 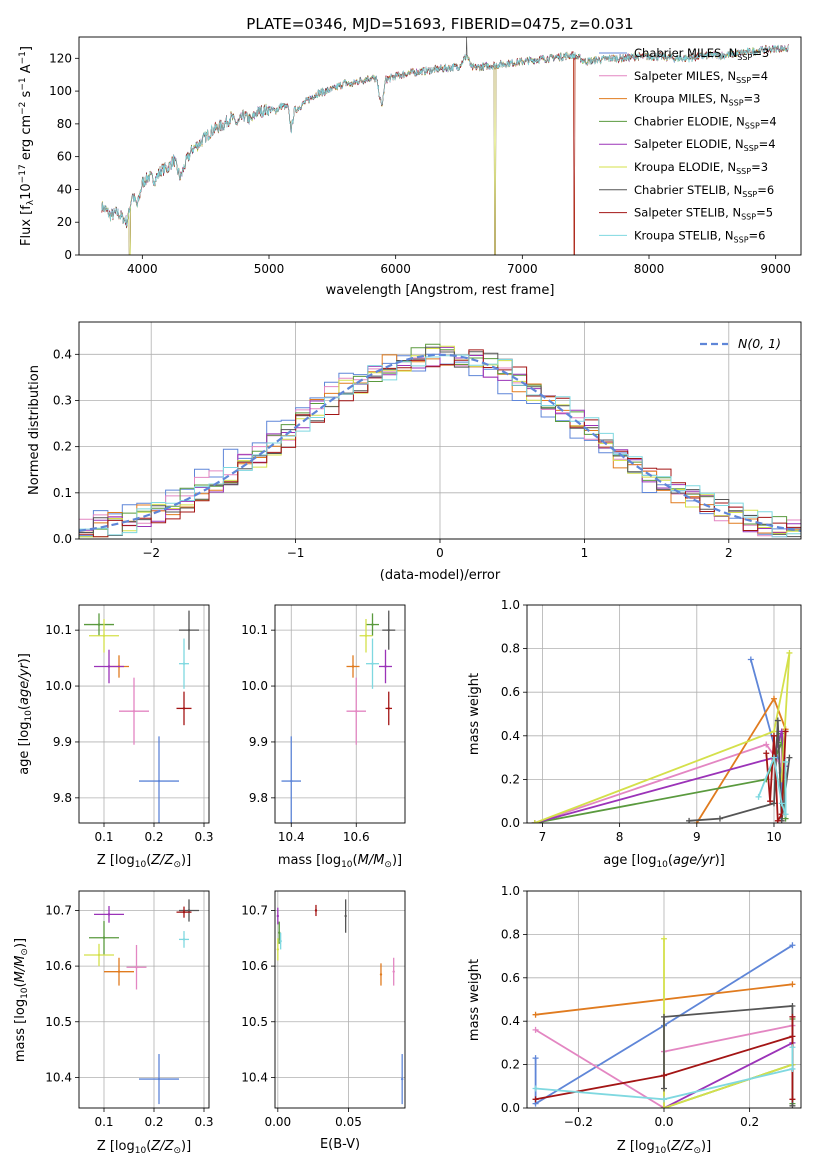 I want to click on x-axis-label: mass [log10(M/M⊙)], so click(x=340, y=861).